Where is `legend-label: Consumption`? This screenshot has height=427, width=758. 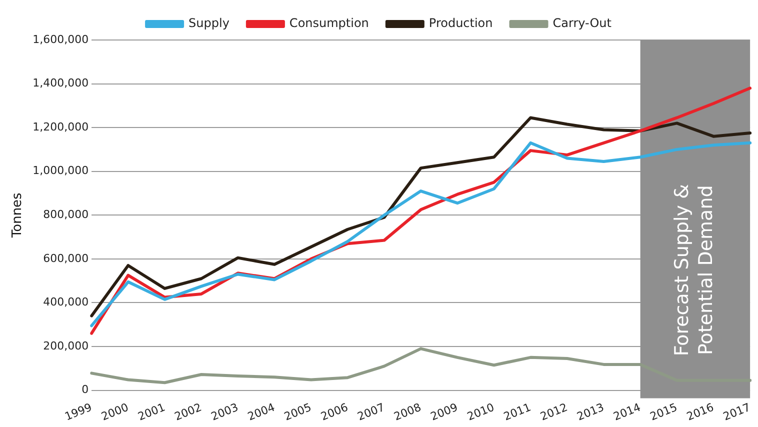 legend-label: Consumption is located at coordinates (329, 23).